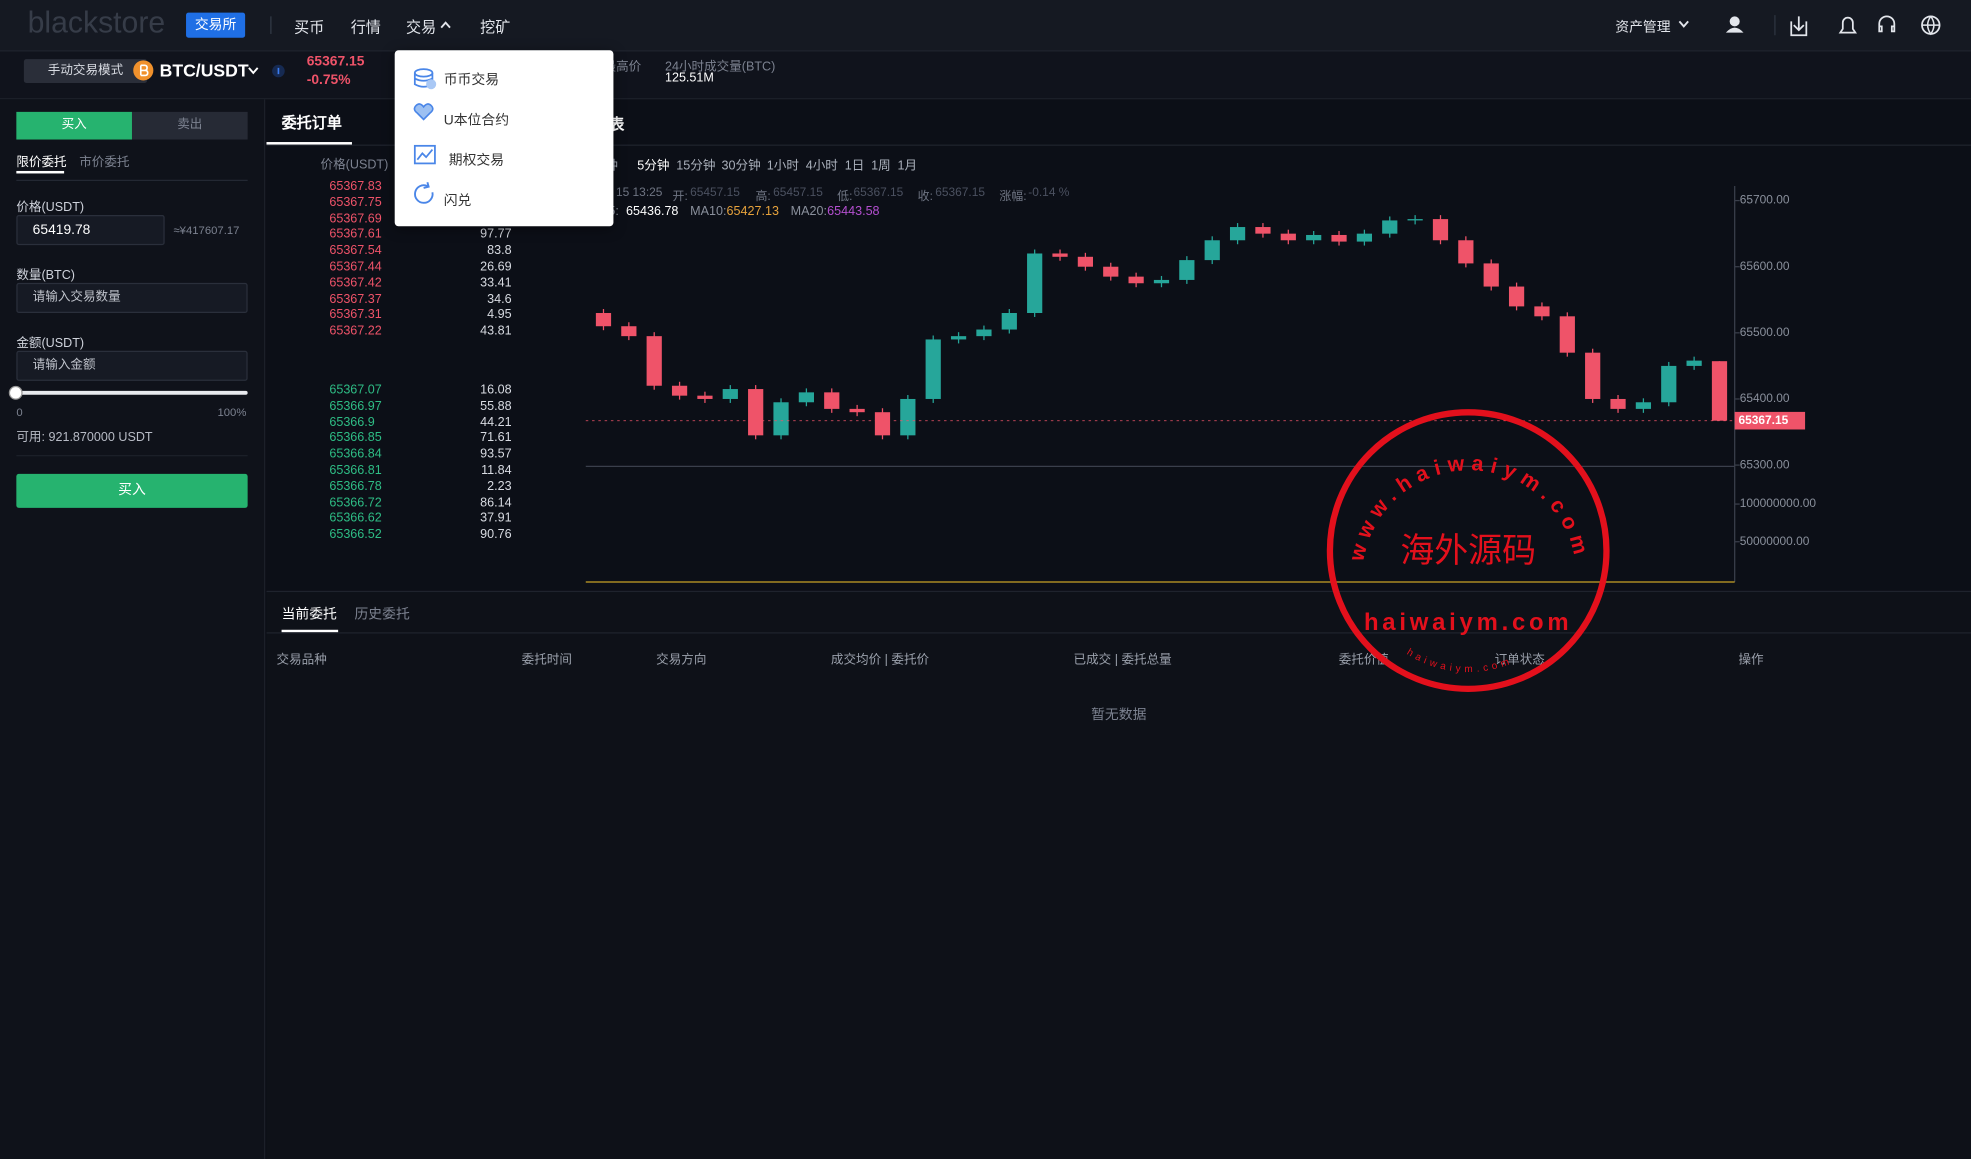 This screenshot has height=1159, width=1971. Describe the element at coordinates (41, 162) in the screenshot. I see `limit-tab: 限价委托` at that location.